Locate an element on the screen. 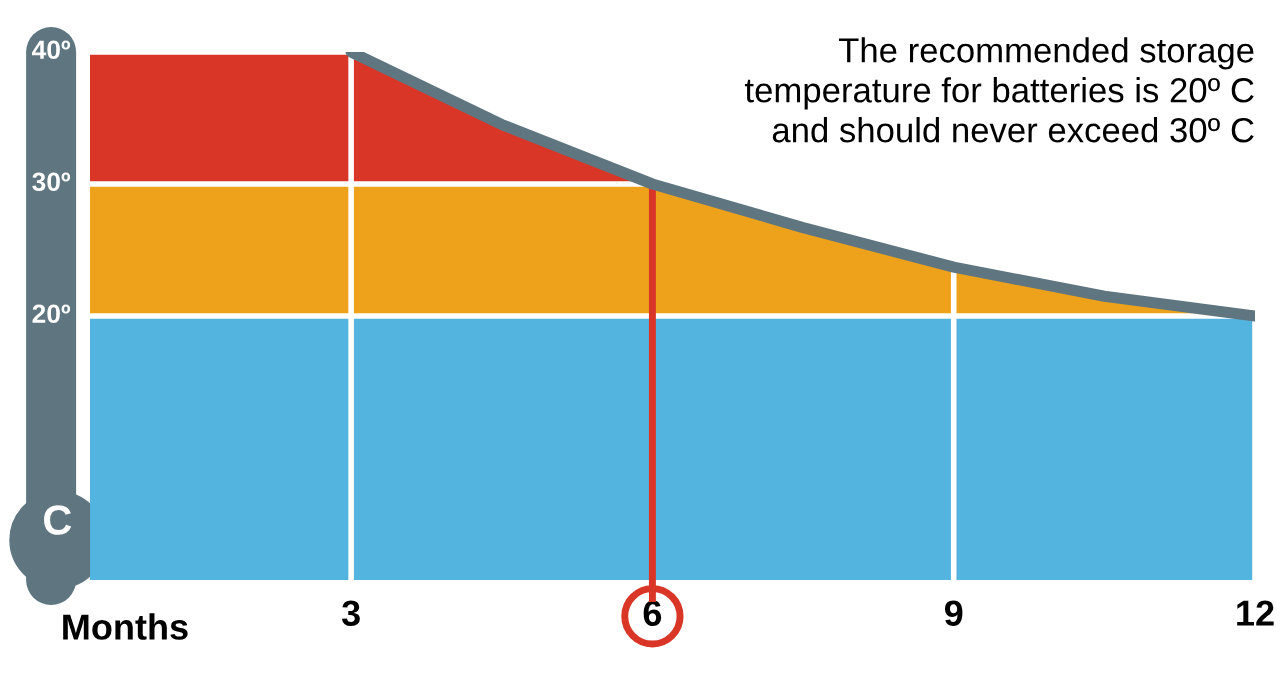 The height and width of the screenshot is (676, 1285). x-axis-title: Months is located at coordinates (125, 626).